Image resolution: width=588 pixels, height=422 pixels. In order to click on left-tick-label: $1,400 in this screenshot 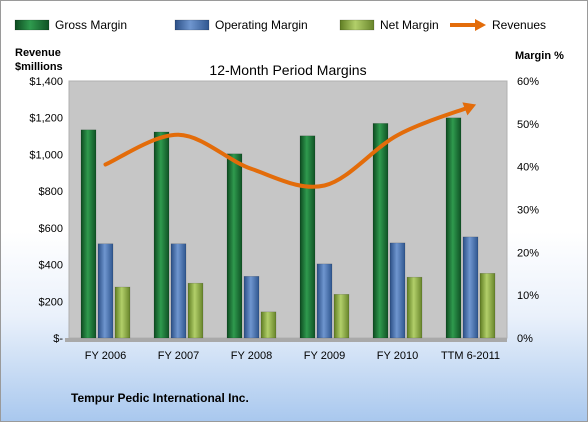, I will do `click(46, 82)`.